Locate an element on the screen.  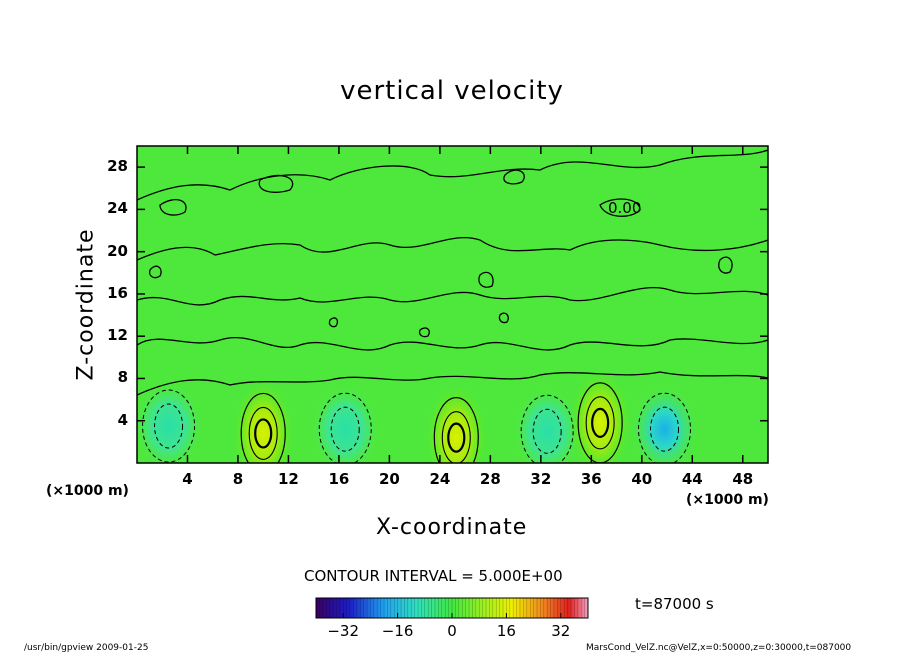
footer-left: /usr/bin/gpview 2009-01-25 is located at coordinates (86, 648).